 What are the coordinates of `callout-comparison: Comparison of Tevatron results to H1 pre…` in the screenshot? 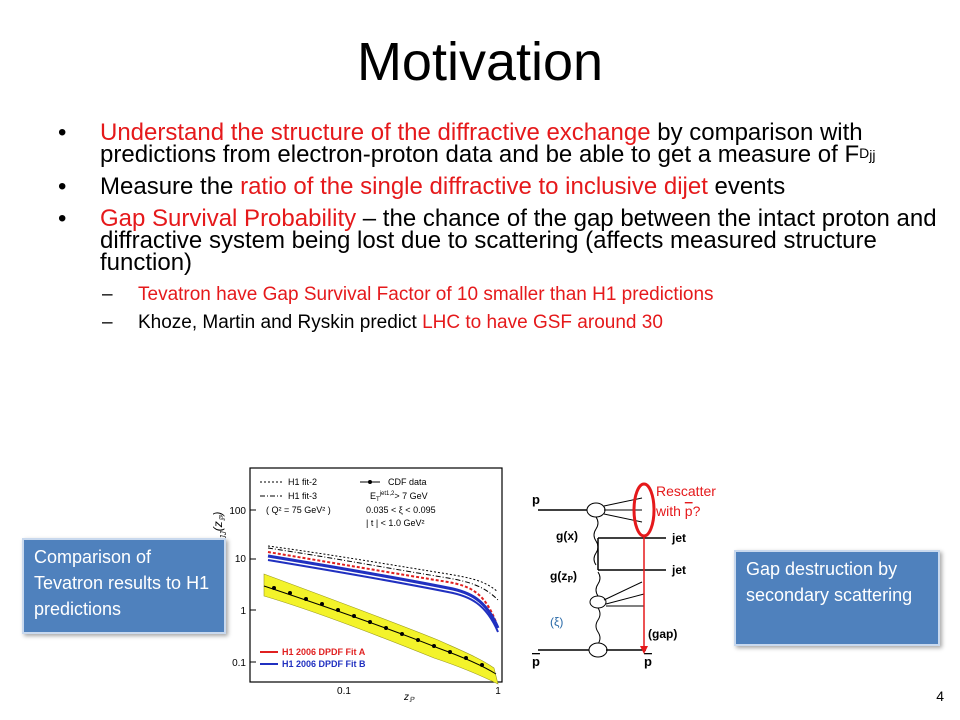 It's located at (124, 586).